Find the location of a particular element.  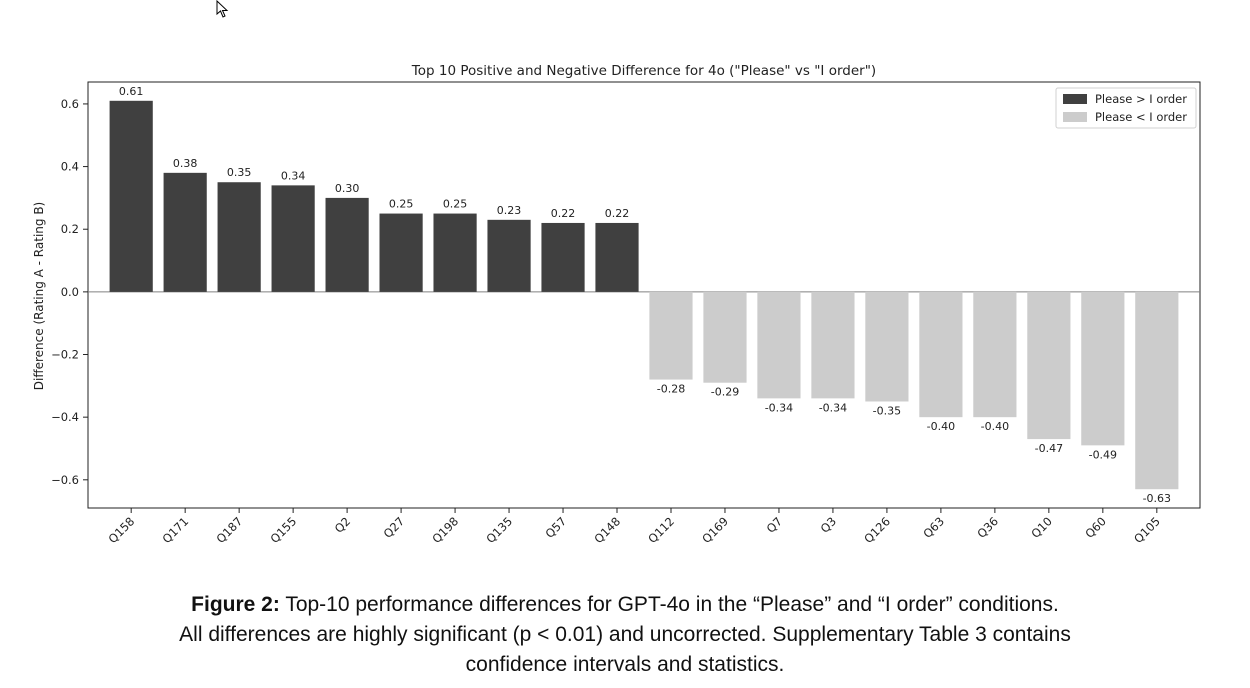

bar-q2 is located at coordinates (347, 244).